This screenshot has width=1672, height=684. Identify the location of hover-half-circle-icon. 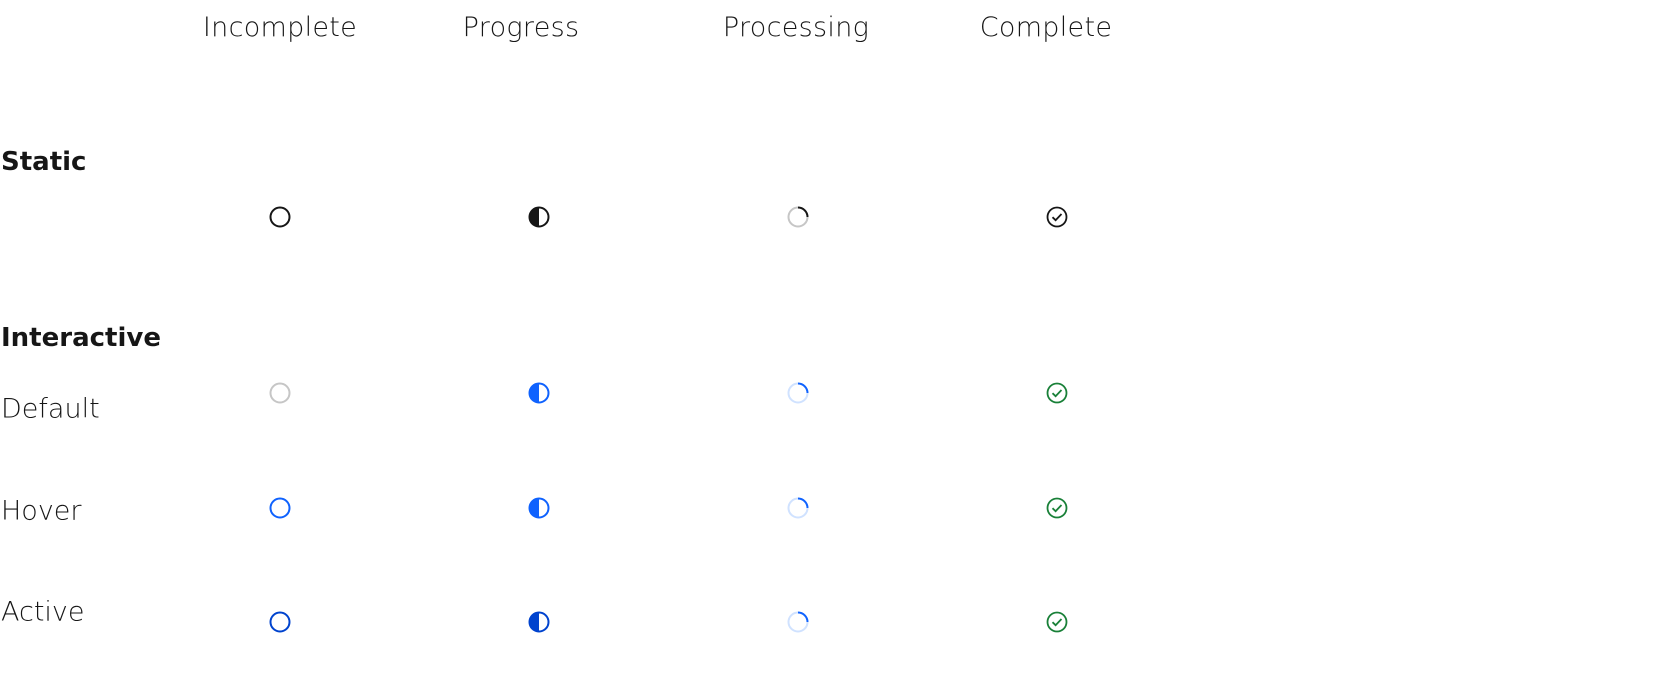
(539, 508).